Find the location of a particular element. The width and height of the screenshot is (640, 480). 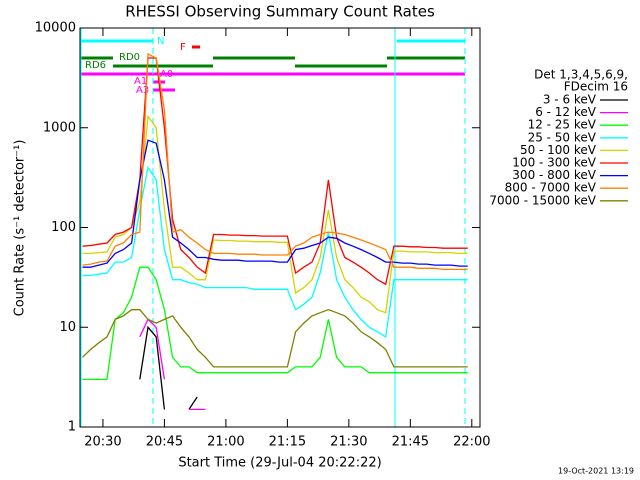

annotation: N is located at coordinates (160, 41).